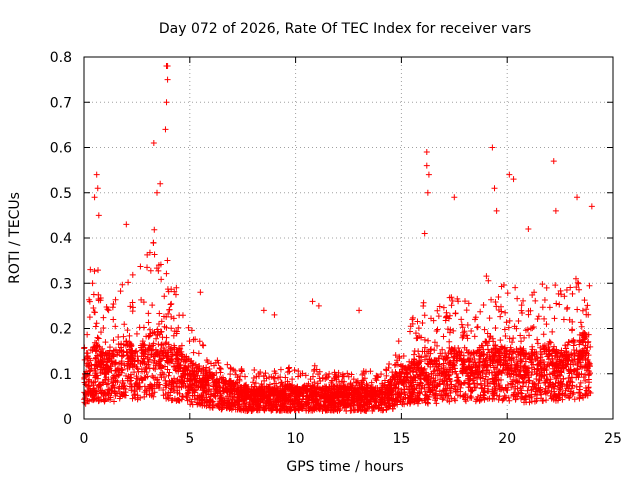 Image resolution: width=640 pixels, height=480 pixels. I want to click on y-axis-label: ROTI / TECUs, so click(15, 238).